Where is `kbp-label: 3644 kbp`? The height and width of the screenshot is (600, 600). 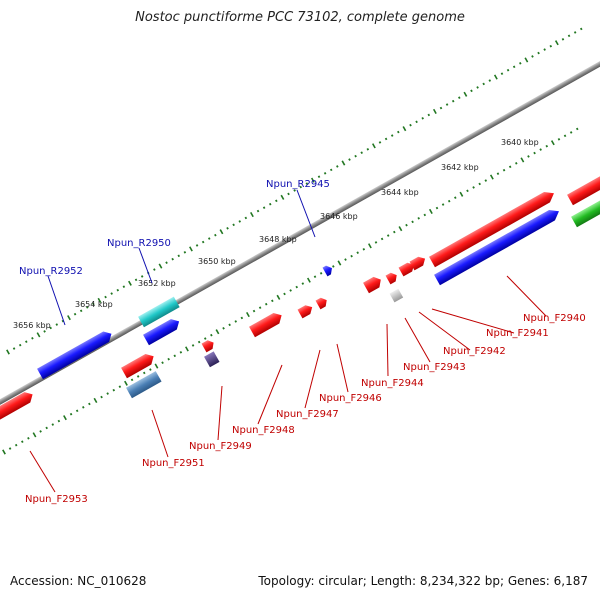
kbp-label: 3644 kbp is located at coordinates (400, 192).